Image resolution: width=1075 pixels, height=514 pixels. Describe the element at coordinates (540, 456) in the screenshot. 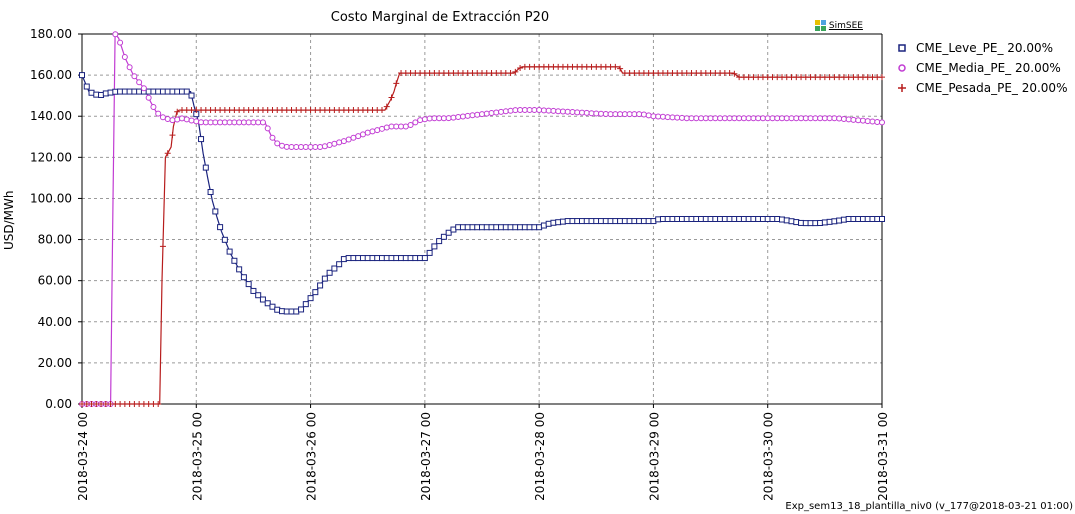

I see `x-tick-label: 2018-03-28 00` at that location.